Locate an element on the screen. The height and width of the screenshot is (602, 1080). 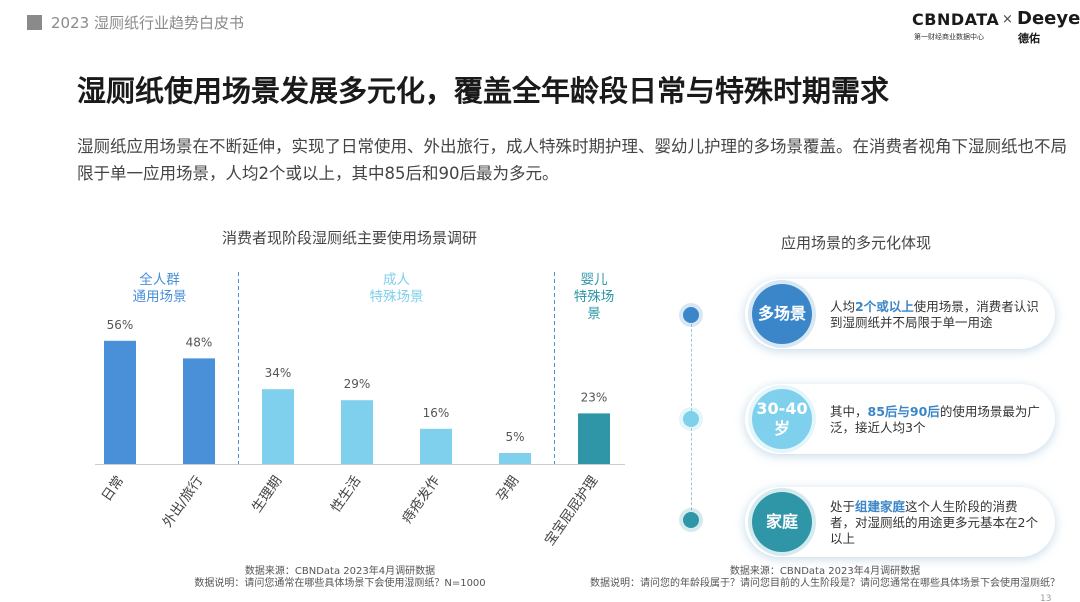
scenario-text-2: 处于组建家庭这个人生阶段的消费者，对湿厕纸的用途更多元基本在2个以上 is located at coordinates (934, 522).